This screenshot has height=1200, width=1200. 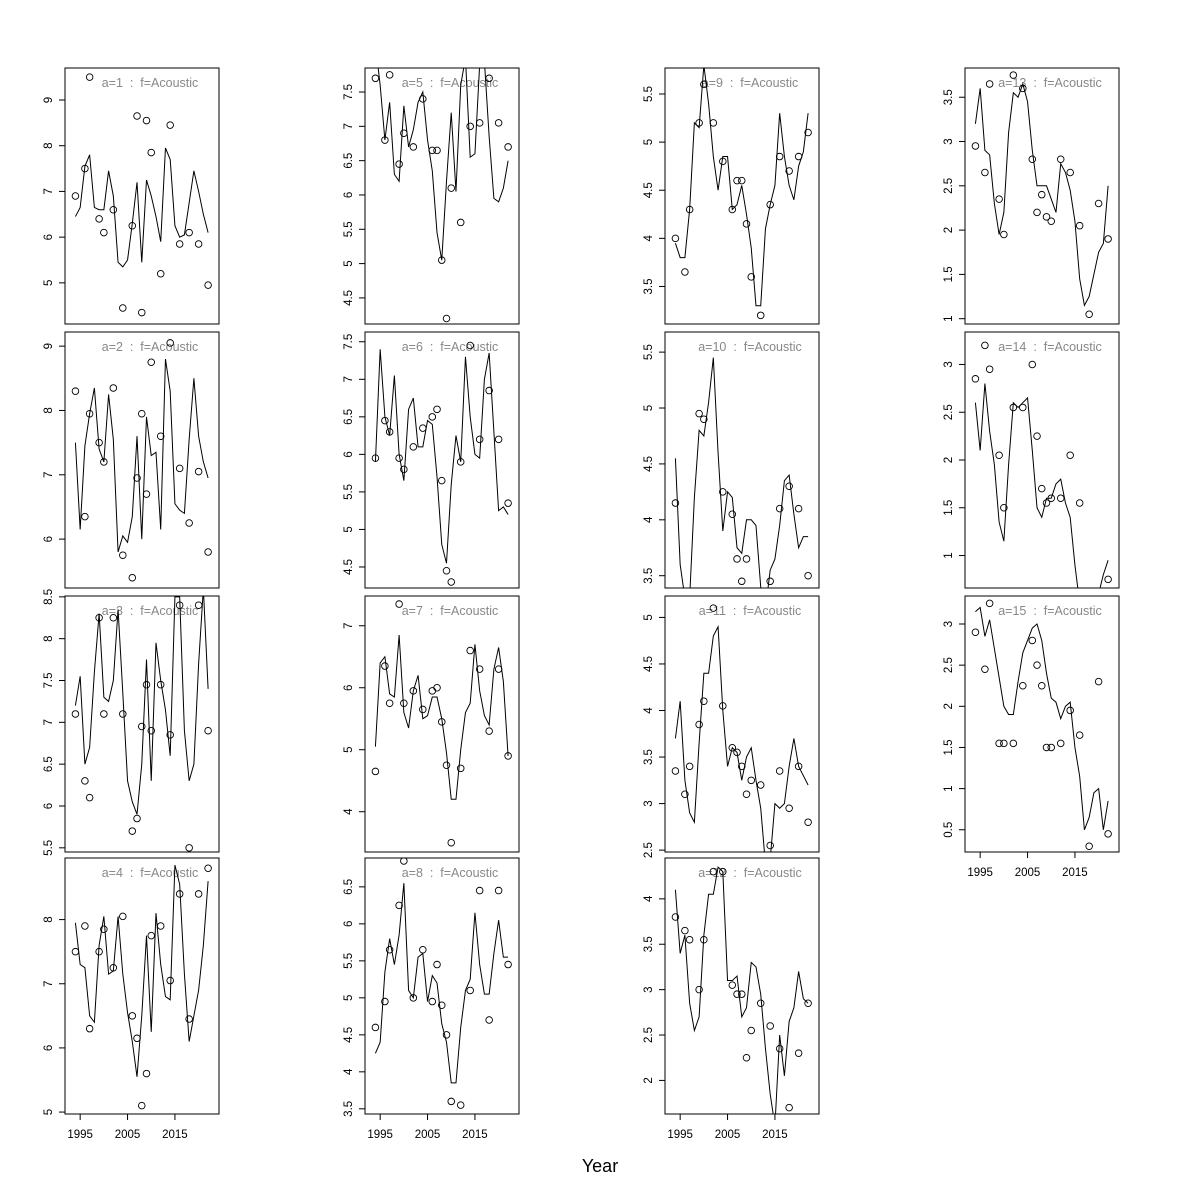 What do you see at coordinates (649, 898) in the screenshot?
I see `y-tick-label: 4` at bounding box center [649, 898].